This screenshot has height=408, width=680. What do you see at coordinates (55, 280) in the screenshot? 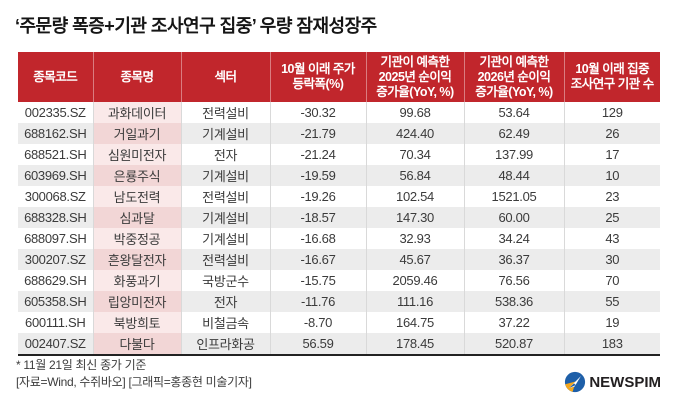
I see `stock-code-cell: 688629.SH` at bounding box center [55, 280].